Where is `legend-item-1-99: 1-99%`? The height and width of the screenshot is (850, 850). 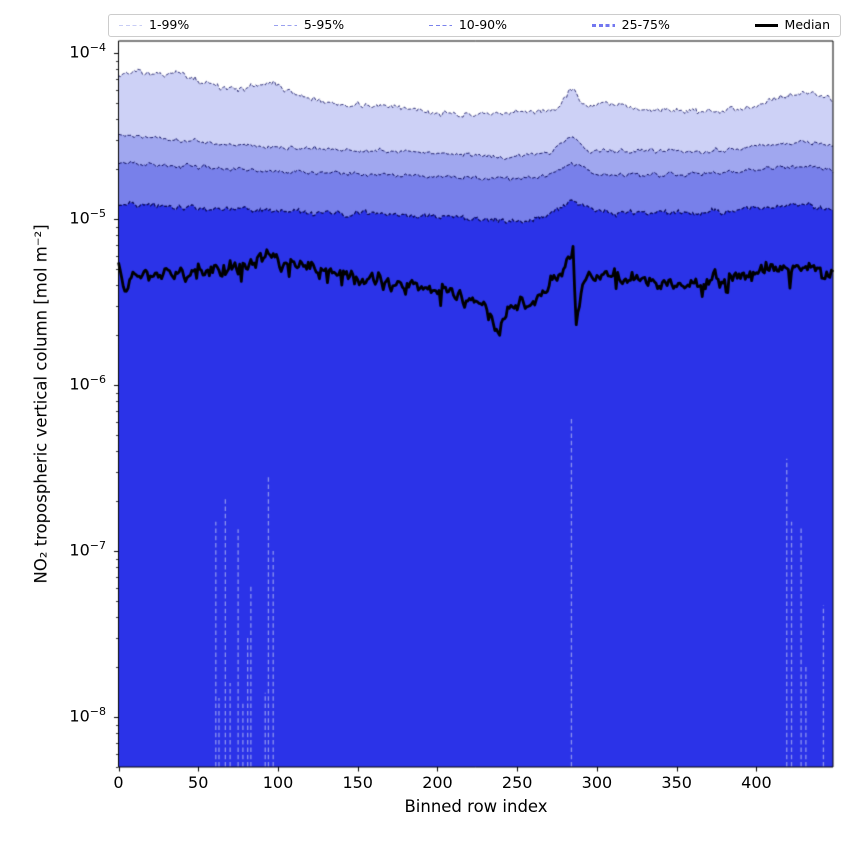 legend-item-1-99: 1-99% is located at coordinates (154, 25).